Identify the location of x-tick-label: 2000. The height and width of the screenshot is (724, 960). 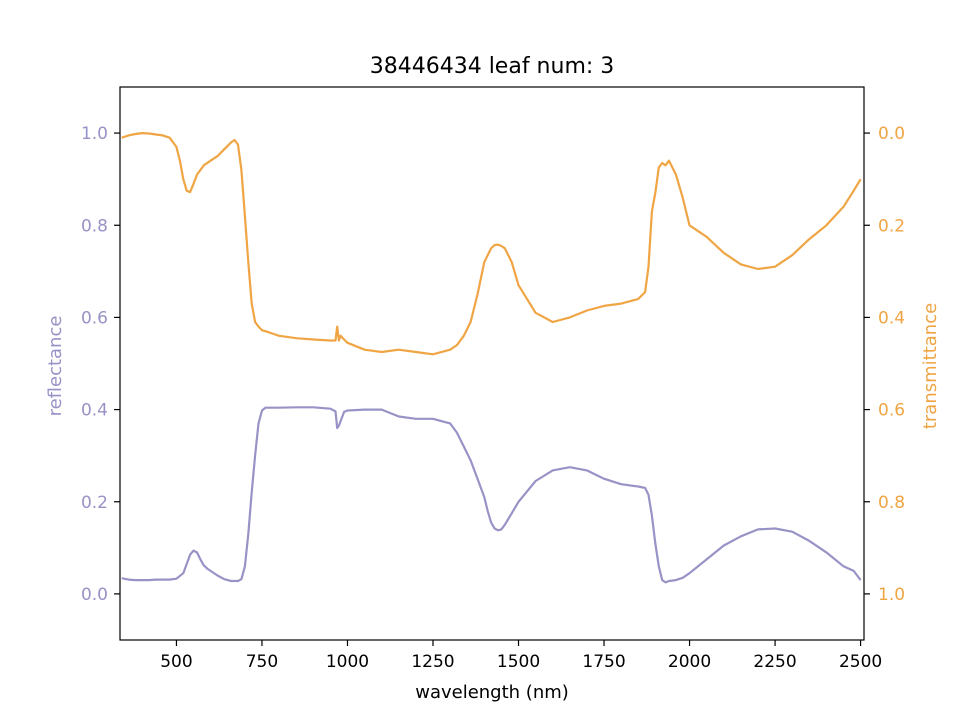
(689, 662).